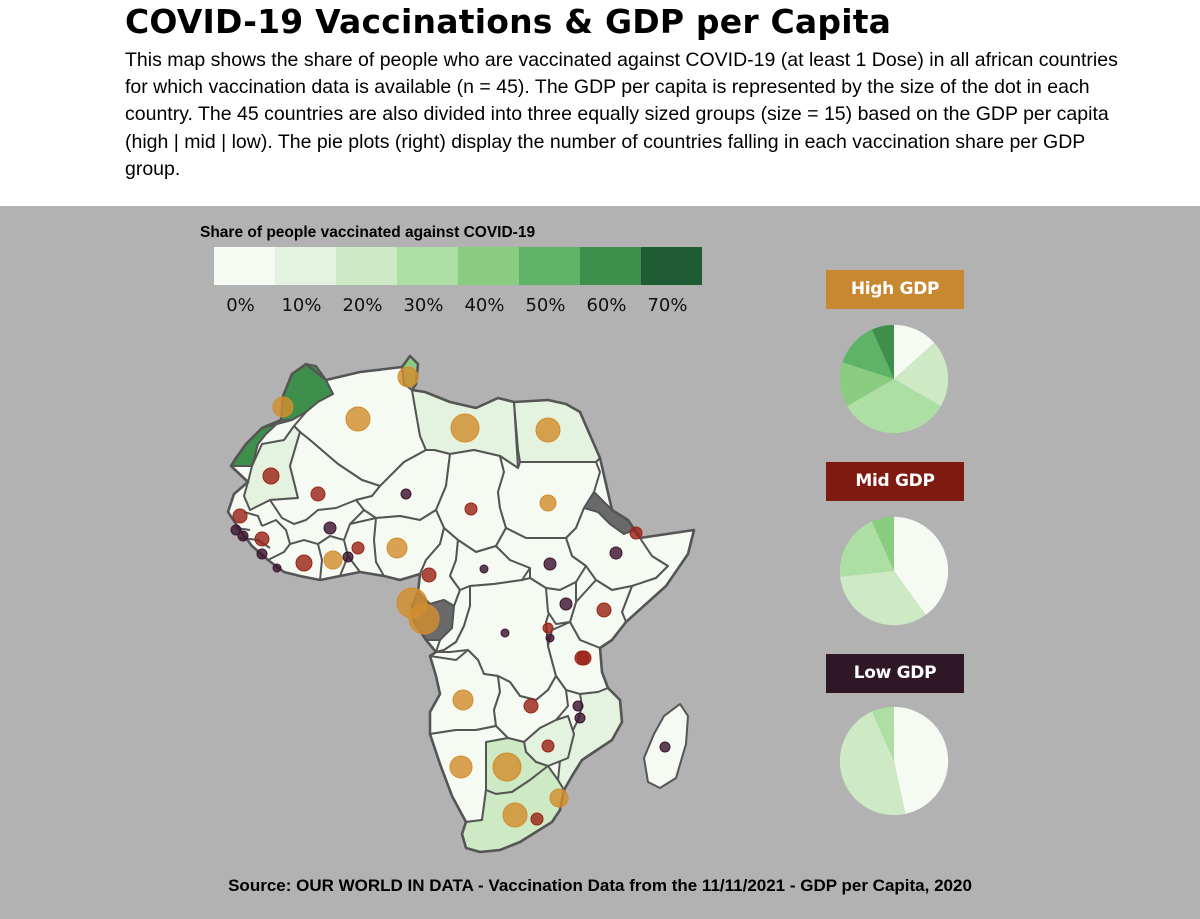 This screenshot has width=1200, height=919. Describe the element at coordinates (306, 523) in the screenshot. I see `west-africa-region` at that location.